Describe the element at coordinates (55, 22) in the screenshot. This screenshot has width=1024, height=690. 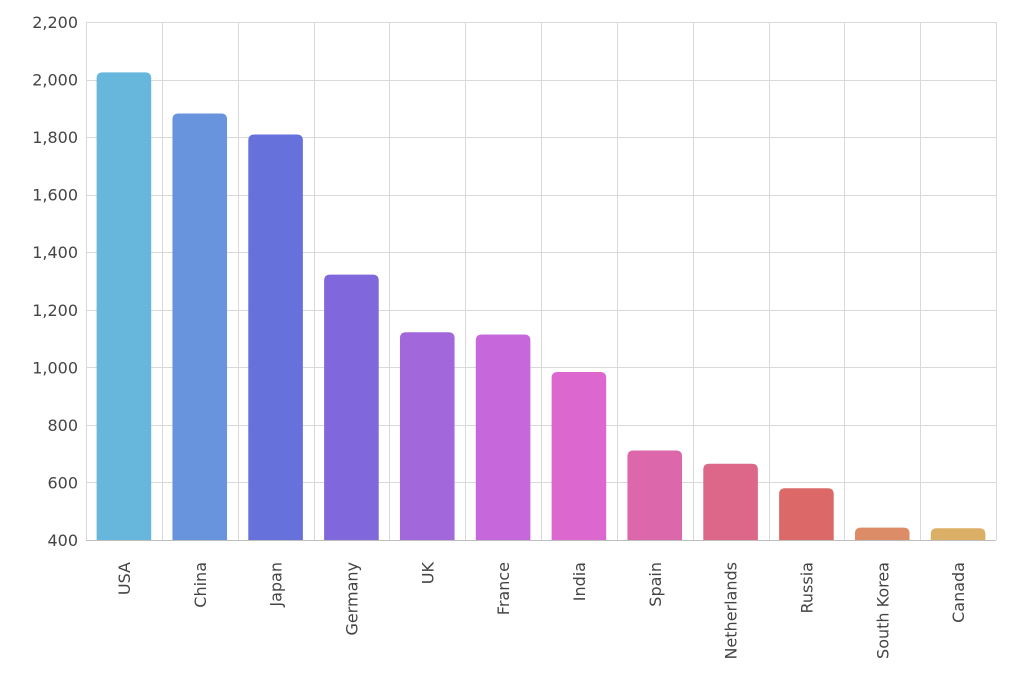
I see `y-tick-label: 2,200` at that location.